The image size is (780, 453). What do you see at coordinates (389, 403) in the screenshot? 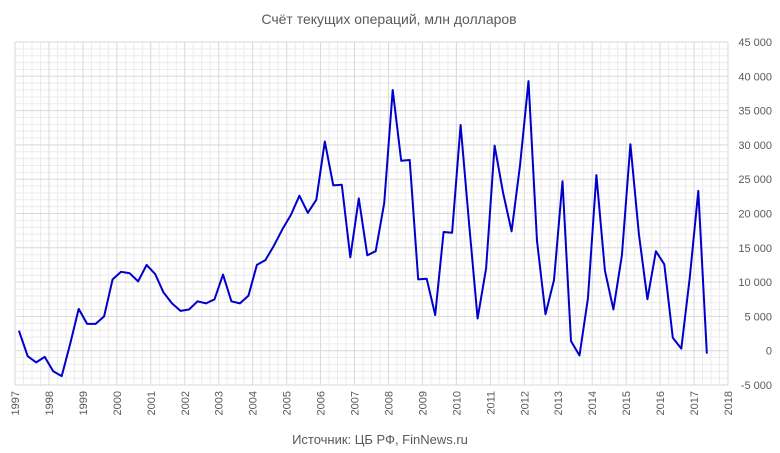
I see `x-tick-label: 2008` at bounding box center [389, 403].